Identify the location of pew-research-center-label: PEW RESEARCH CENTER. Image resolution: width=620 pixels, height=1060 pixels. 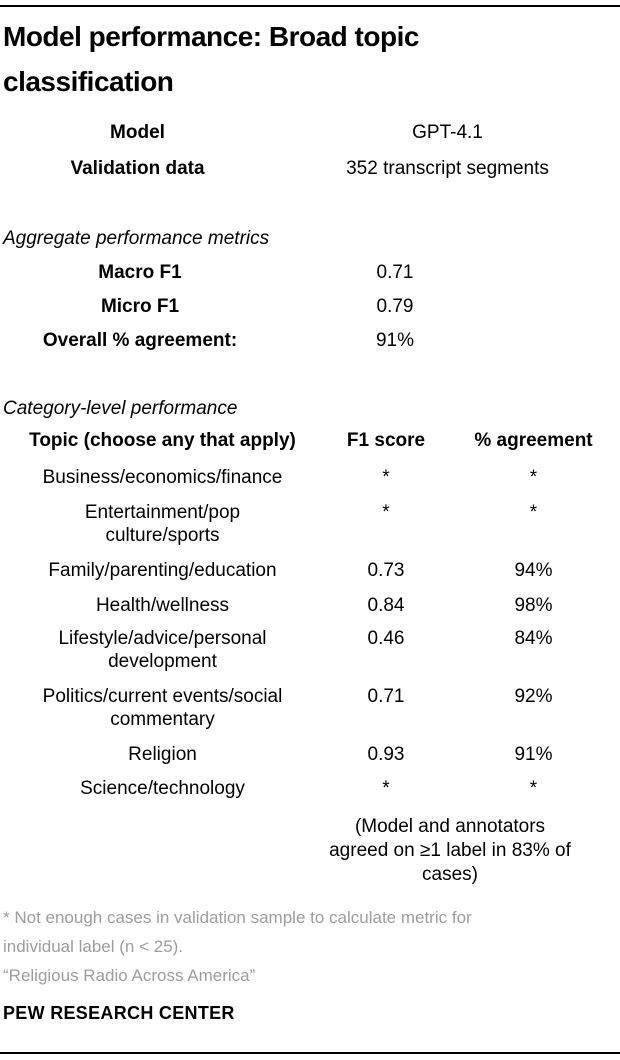
(119, 1013).